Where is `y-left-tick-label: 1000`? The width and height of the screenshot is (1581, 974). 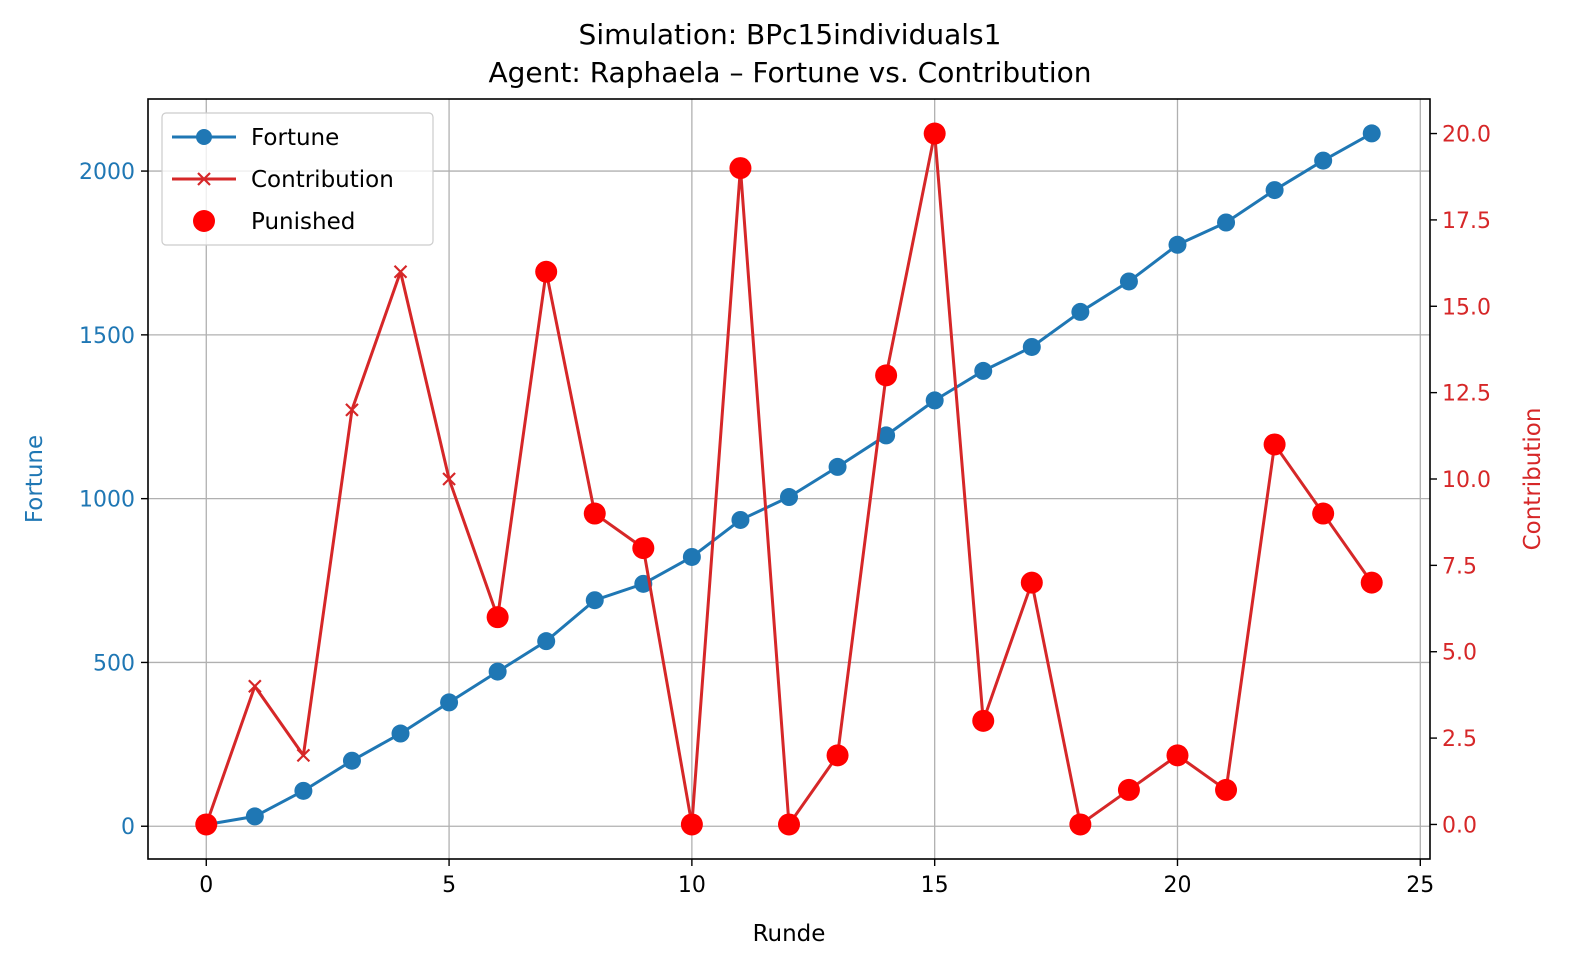
y-left-tick-label: 1000 is located at coordinates (107, 500).